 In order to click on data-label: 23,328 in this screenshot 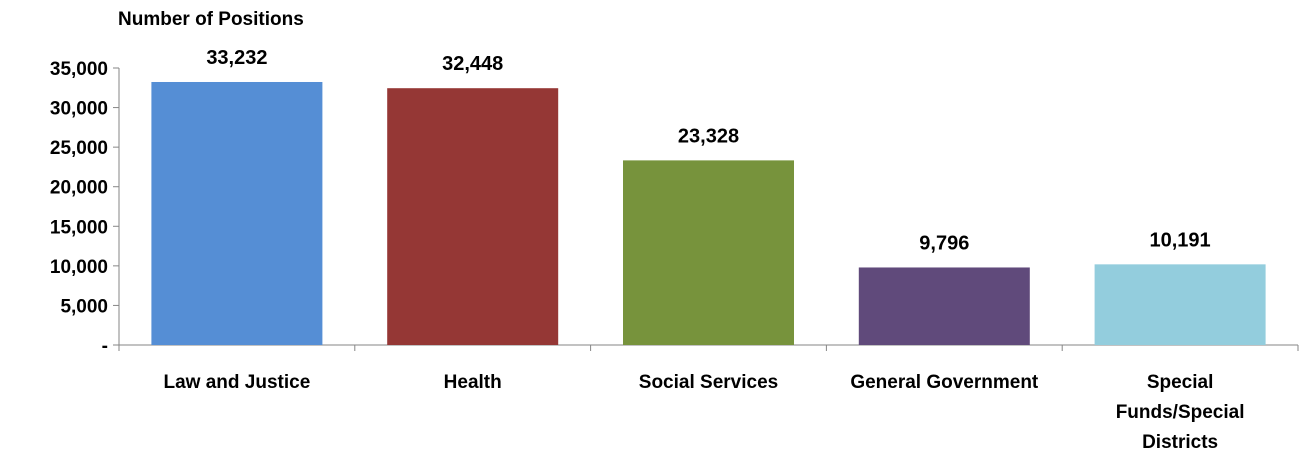, I will do `click(708, 136)`.